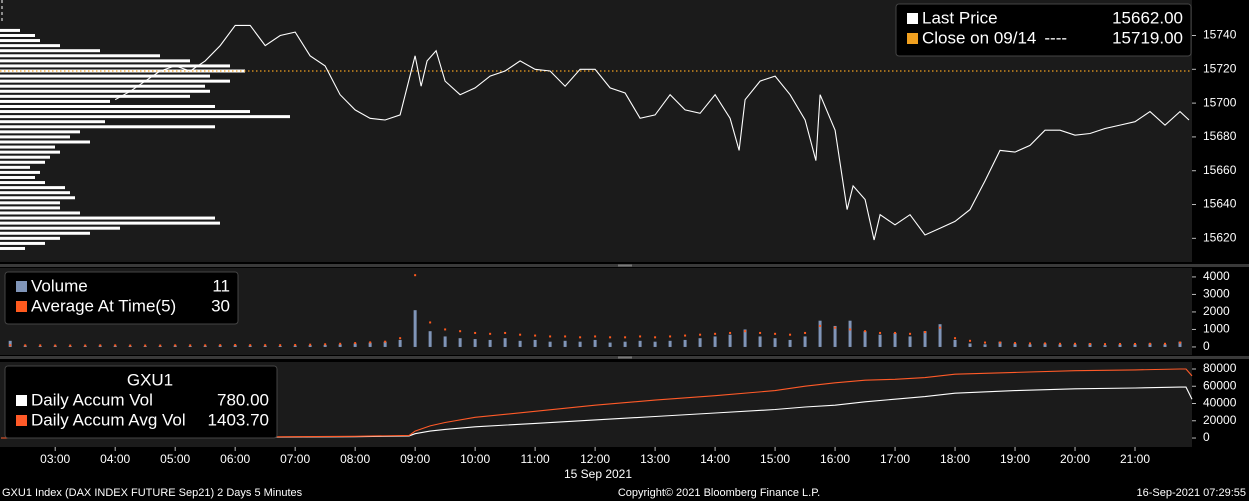 This screenshot has height=501, width=1249. I want to click on y-tick-label: 15740, so click(1220, 35).